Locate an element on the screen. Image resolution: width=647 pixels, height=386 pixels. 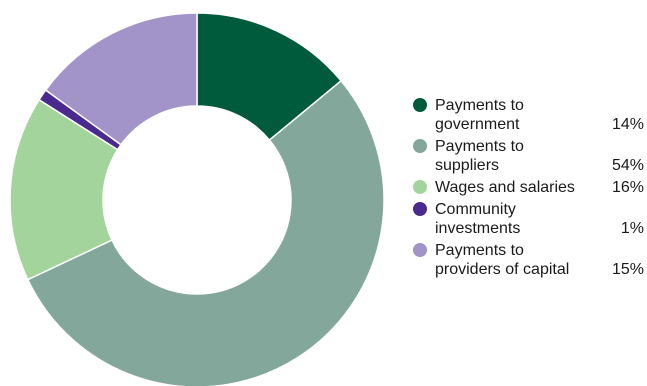
legend-label: Community investments is located at coordinates (478, 219).